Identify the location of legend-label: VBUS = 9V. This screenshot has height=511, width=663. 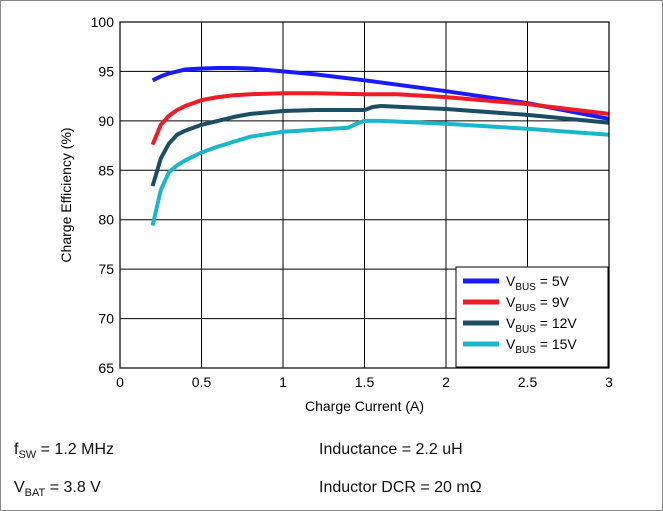
(538, 304).